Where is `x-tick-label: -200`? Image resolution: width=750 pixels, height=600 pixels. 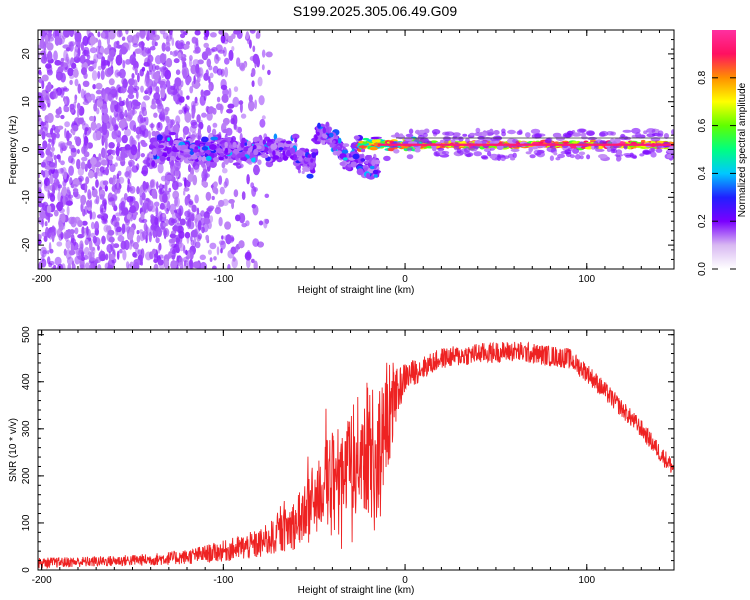 x-tick-label: -200 is located at coordinates (42, 580).